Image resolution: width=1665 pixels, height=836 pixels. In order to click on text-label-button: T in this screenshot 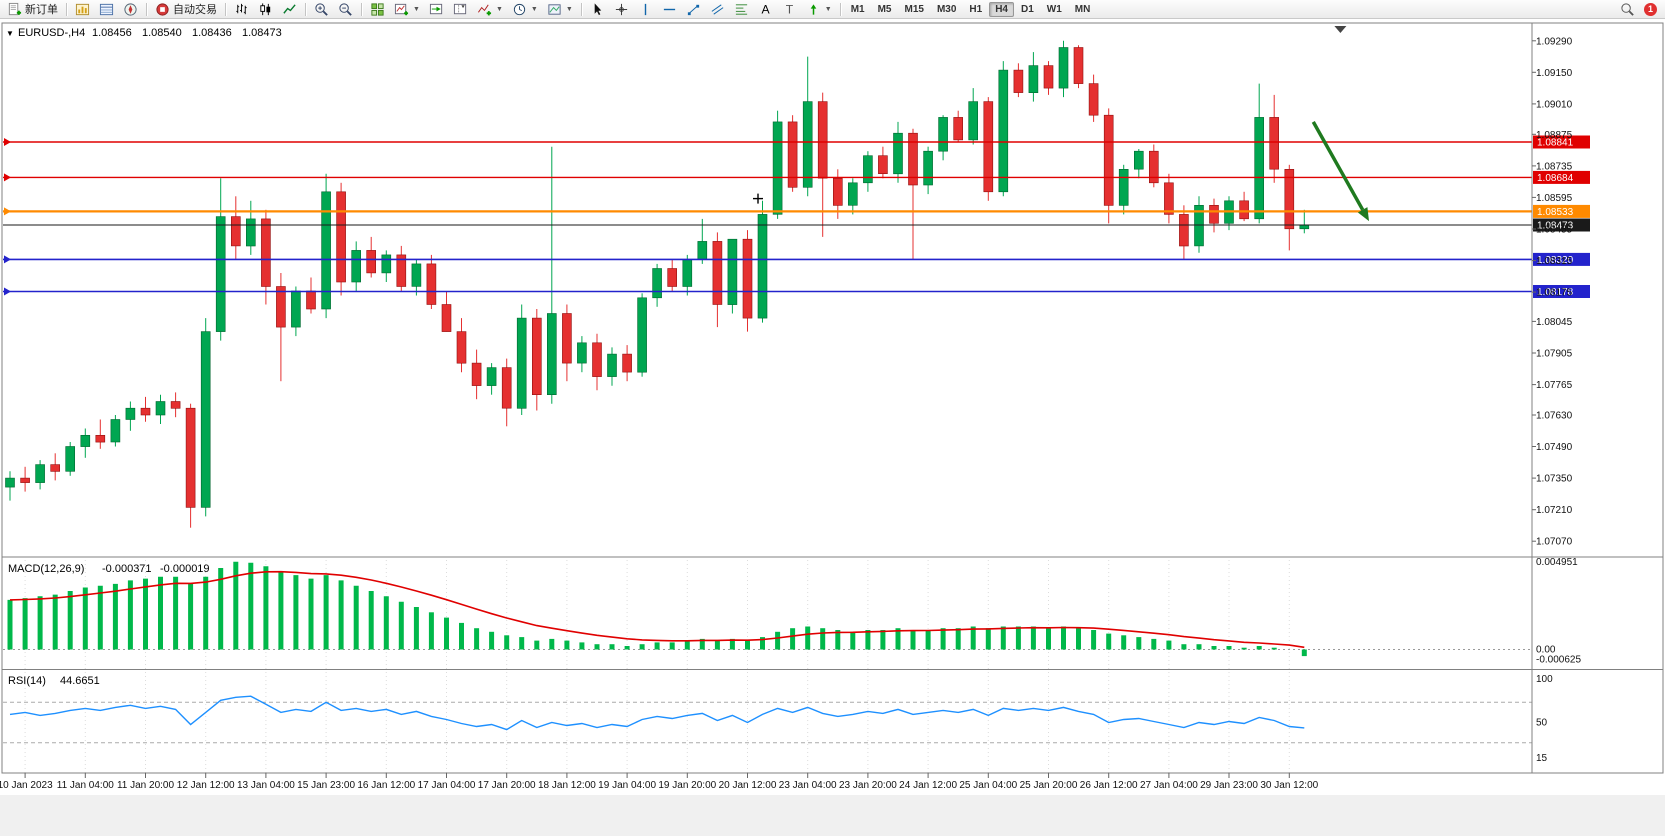, I will do `click(789, 9)`.